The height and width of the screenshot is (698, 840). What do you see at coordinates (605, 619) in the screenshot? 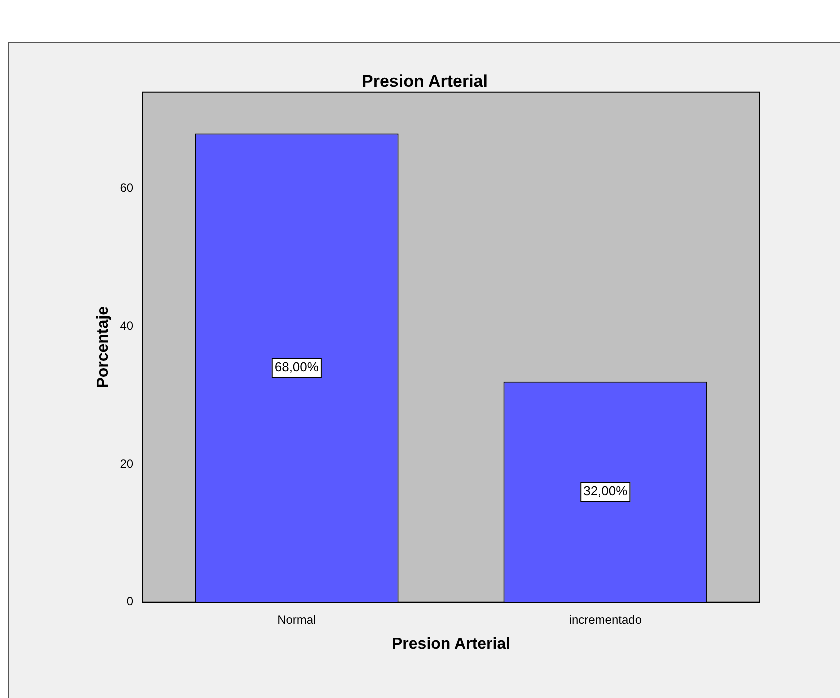
I see `x-tick-label: incrementado` at bounding box center [605, 619].